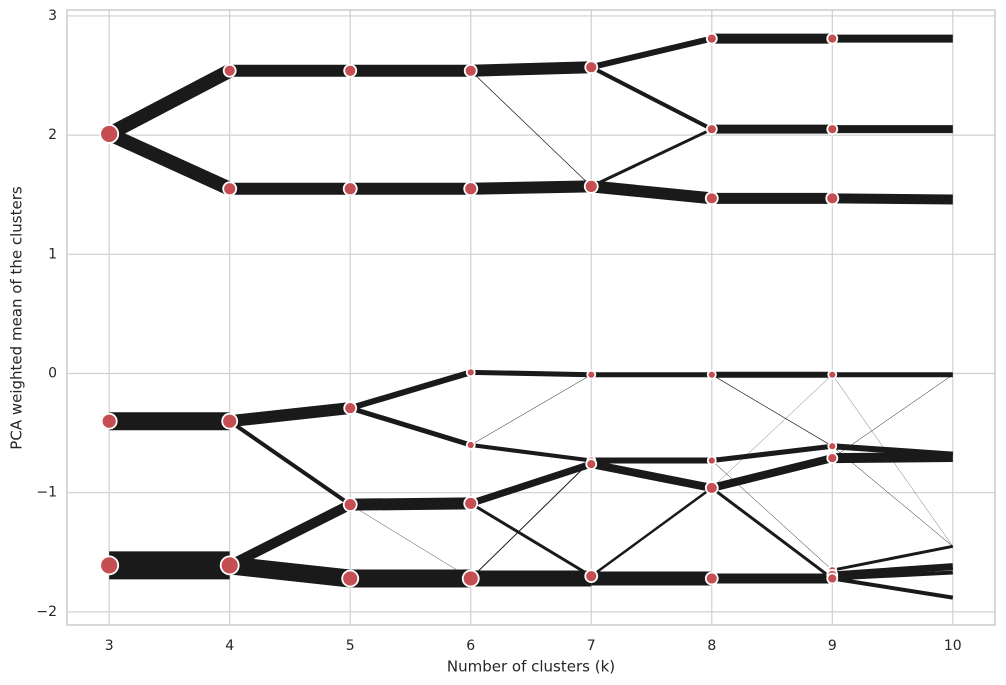  Describe the element at coordinates (52, 254) in the screenshot. I see `y-tick-label: 1` at that location.